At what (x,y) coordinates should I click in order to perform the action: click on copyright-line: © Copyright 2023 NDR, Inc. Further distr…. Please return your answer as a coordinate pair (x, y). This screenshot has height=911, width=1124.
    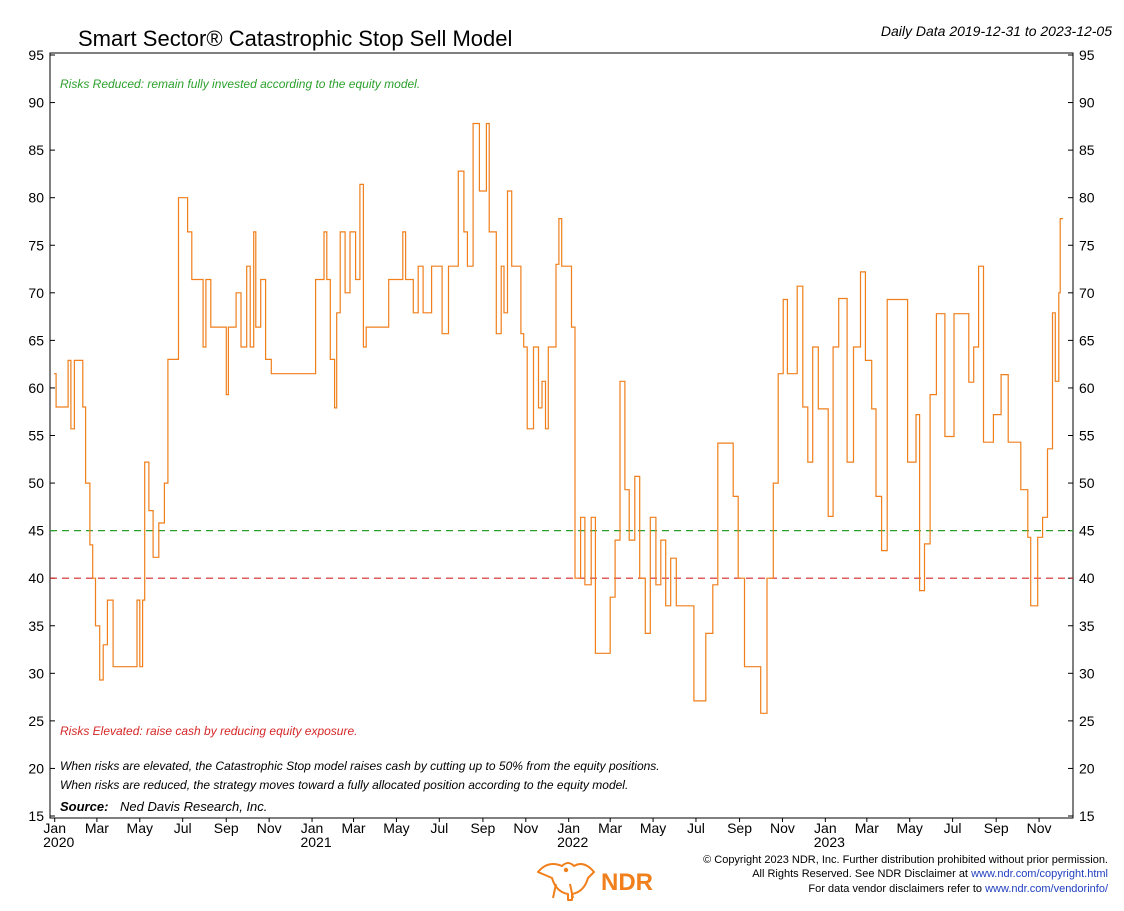
    Looking at the image, I should click on (905, 860).